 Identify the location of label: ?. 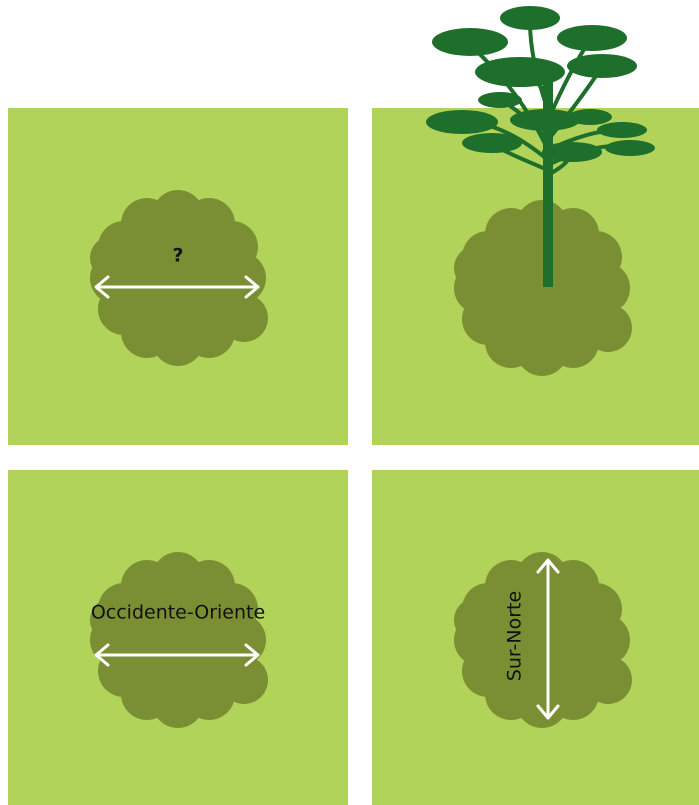
(177, 256).